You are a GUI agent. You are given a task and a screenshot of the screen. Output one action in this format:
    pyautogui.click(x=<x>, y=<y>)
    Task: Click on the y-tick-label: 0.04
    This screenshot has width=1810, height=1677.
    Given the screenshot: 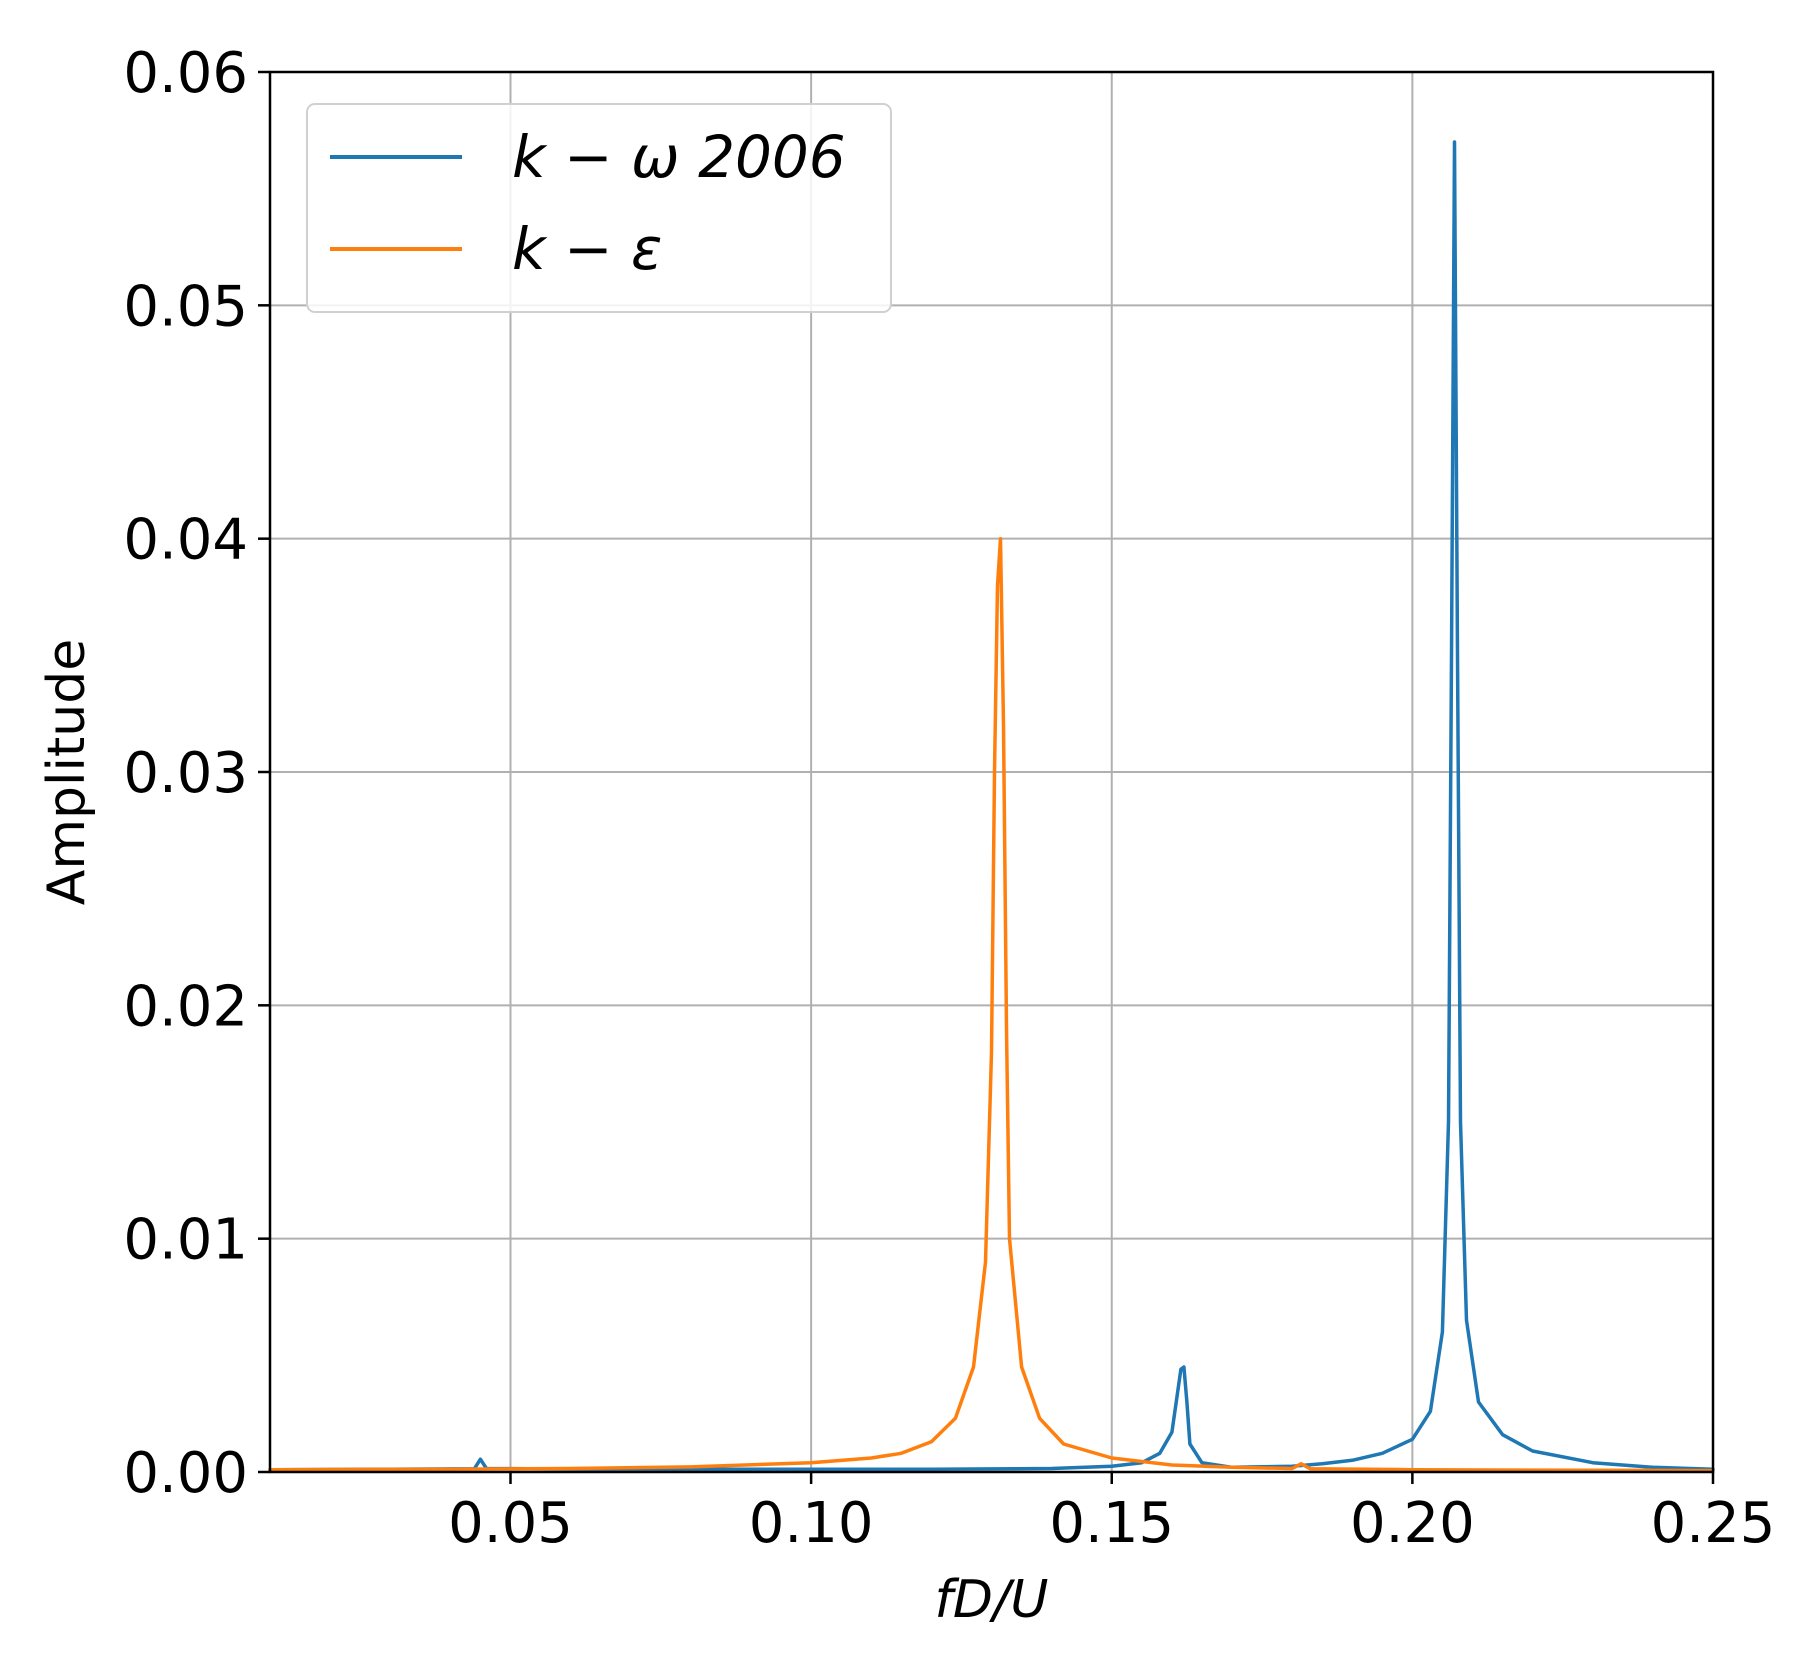 What is the action you would take?
    pyautogui.click(x=185, y=540)
    